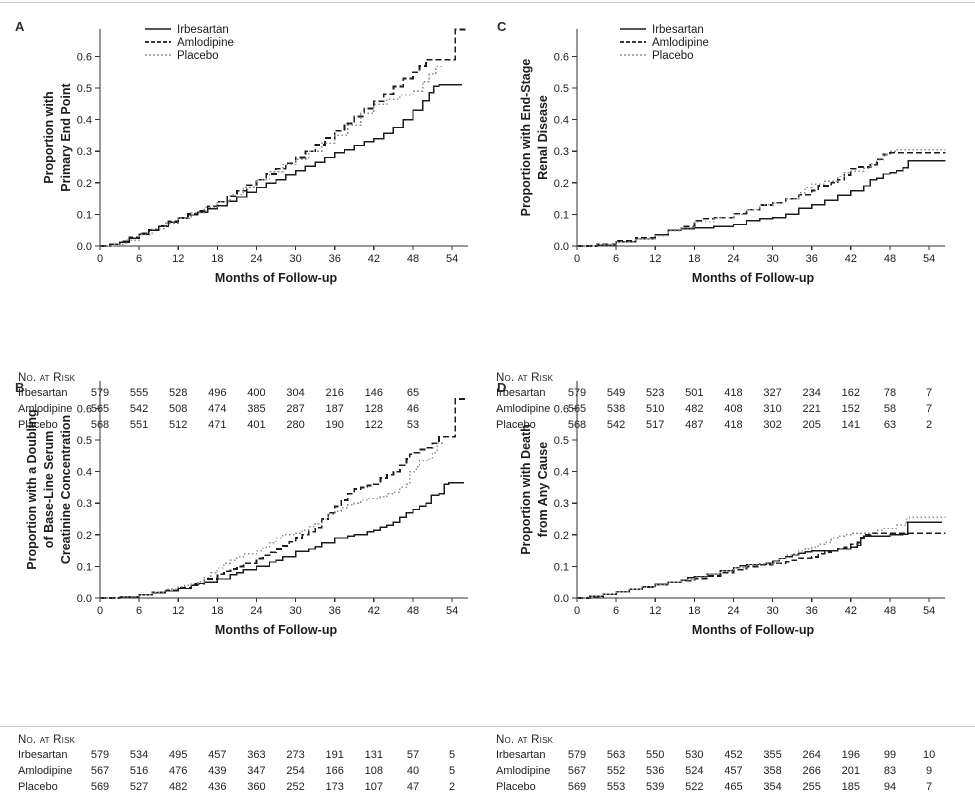 This screenshot has width=975, height=793. What do you see at coordinates (655, 425) in the screenshot?
I see `risk-value: 517` at bounding box center [655, 425].